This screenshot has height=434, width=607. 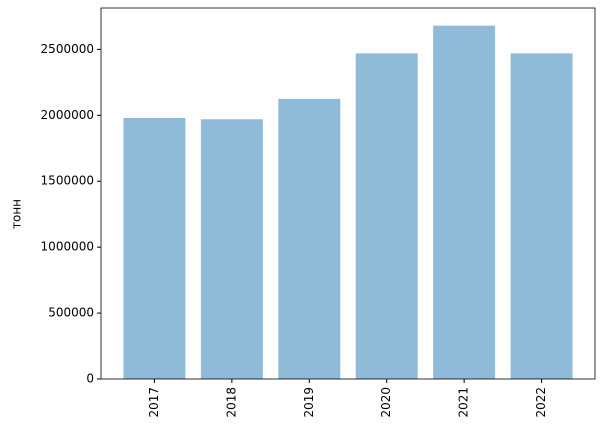 What do you see at coordinates (67, 247) in the screenshot?
I see `y-tick-label: 1000000` at bounding box center [67, 247].